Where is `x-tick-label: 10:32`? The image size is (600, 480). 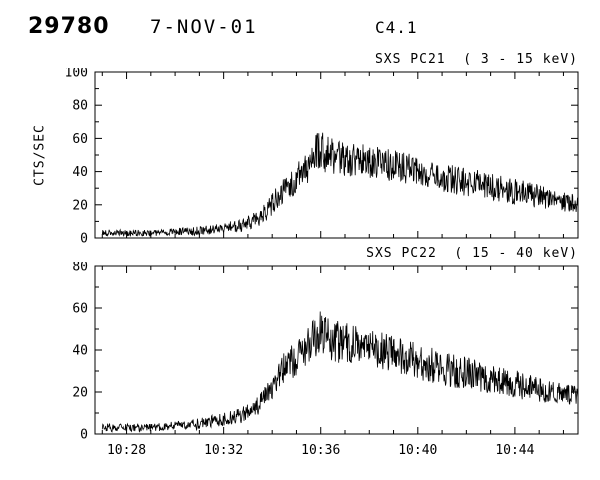
x-tick-label: 10:32 is located at coordinates (223, 450).